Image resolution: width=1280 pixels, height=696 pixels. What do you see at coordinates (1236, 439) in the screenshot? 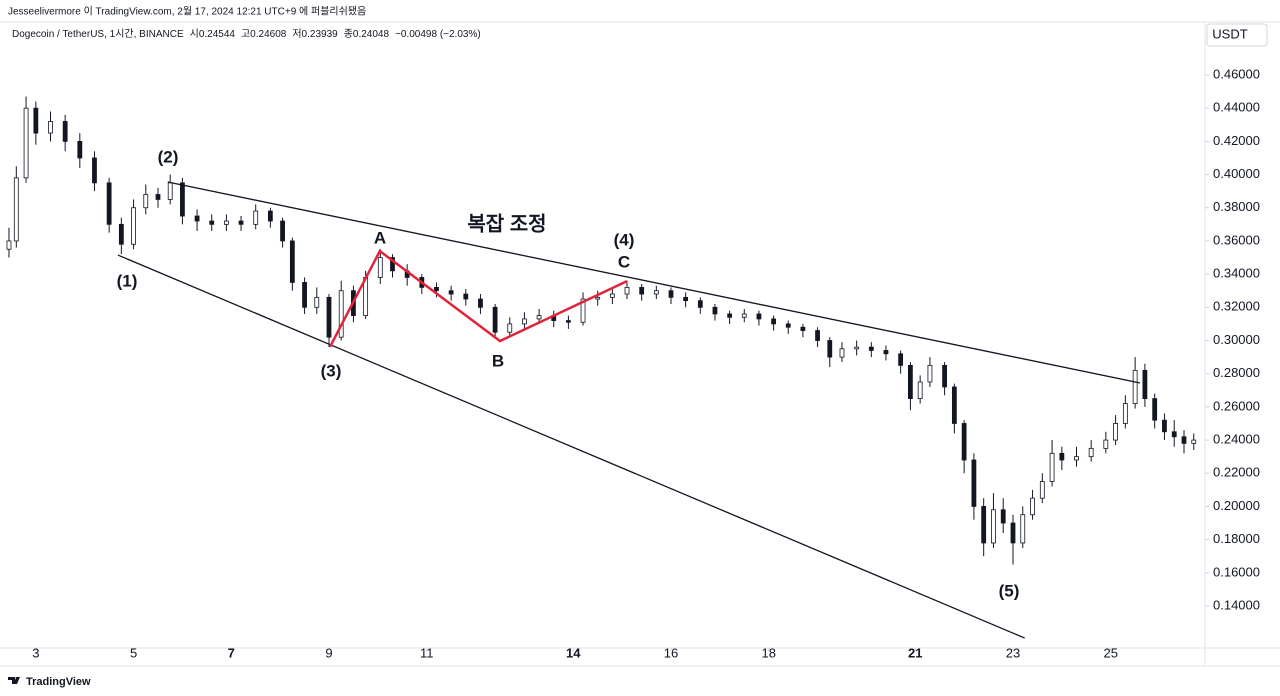
I see `y-tick-label: 0.24000` at bounding box center [1236, 439].